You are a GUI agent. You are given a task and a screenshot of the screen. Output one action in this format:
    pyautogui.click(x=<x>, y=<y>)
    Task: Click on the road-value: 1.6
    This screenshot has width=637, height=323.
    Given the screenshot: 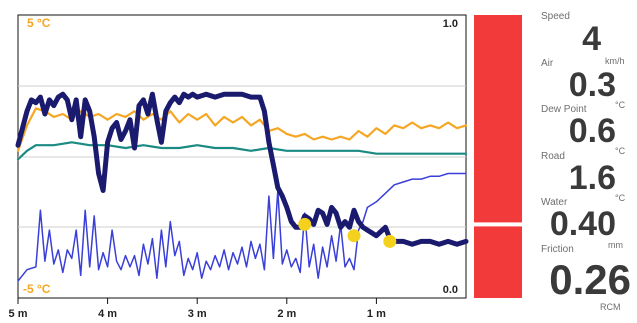 What is the action you would take?
    pyautogui.click(x=592, y=178)
    